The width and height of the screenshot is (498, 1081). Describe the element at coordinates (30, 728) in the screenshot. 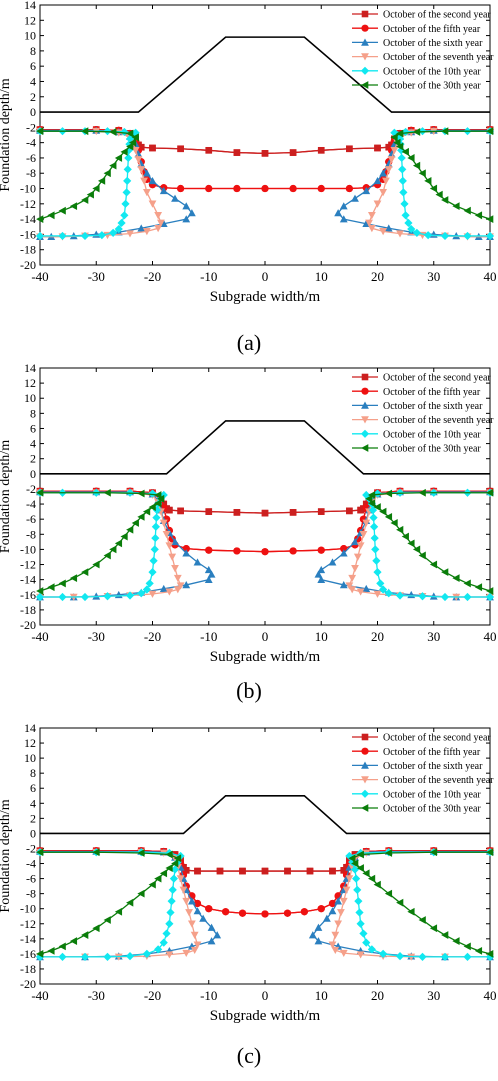

I see `y-tick-label: 14` at that location.